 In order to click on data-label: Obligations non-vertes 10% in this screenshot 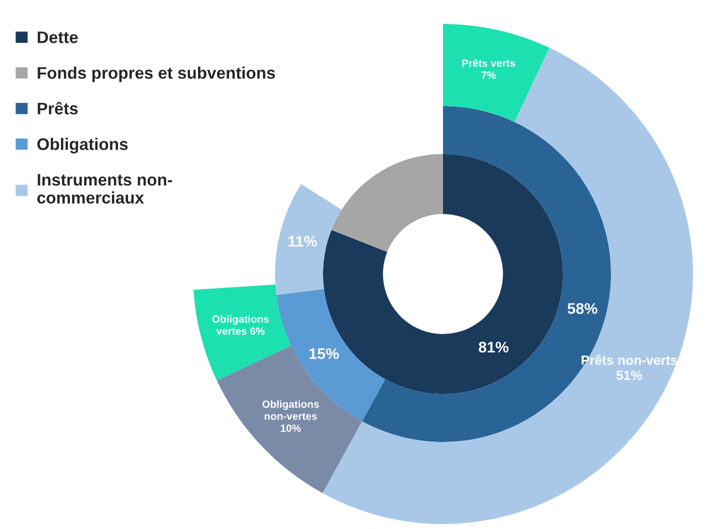, I will do `click(290, 416)`.